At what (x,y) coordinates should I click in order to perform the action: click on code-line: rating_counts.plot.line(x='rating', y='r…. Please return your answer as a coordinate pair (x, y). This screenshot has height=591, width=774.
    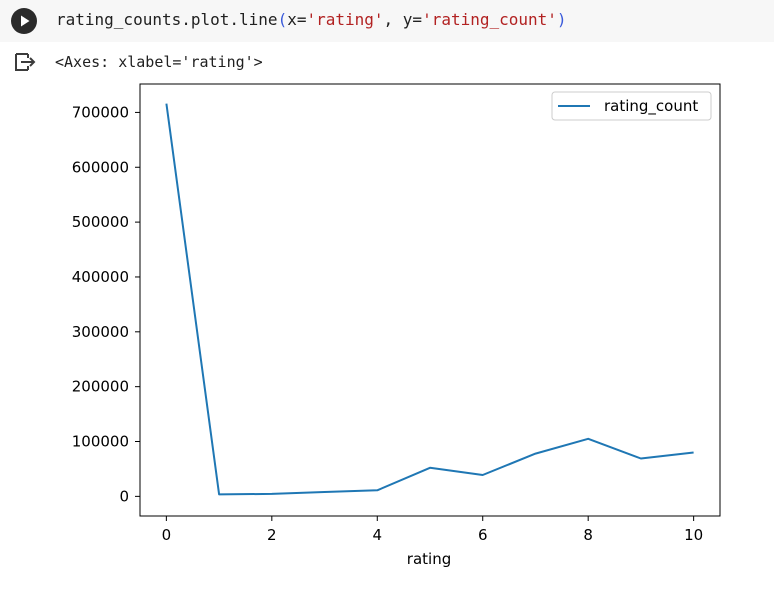
    Looking at the image, I should click on (311, 20).